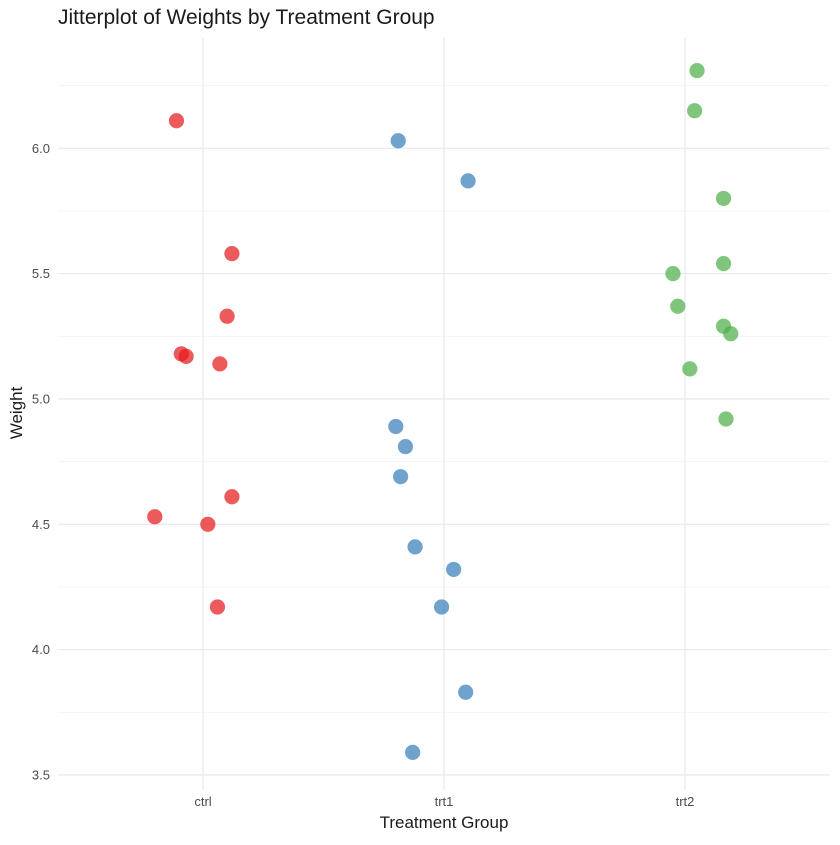 The height and width of the screenshot is (845, 840). Describe the element at coordinates (41, 148) in the screenshot. I see `y-tick-label: 6.0` at that location.